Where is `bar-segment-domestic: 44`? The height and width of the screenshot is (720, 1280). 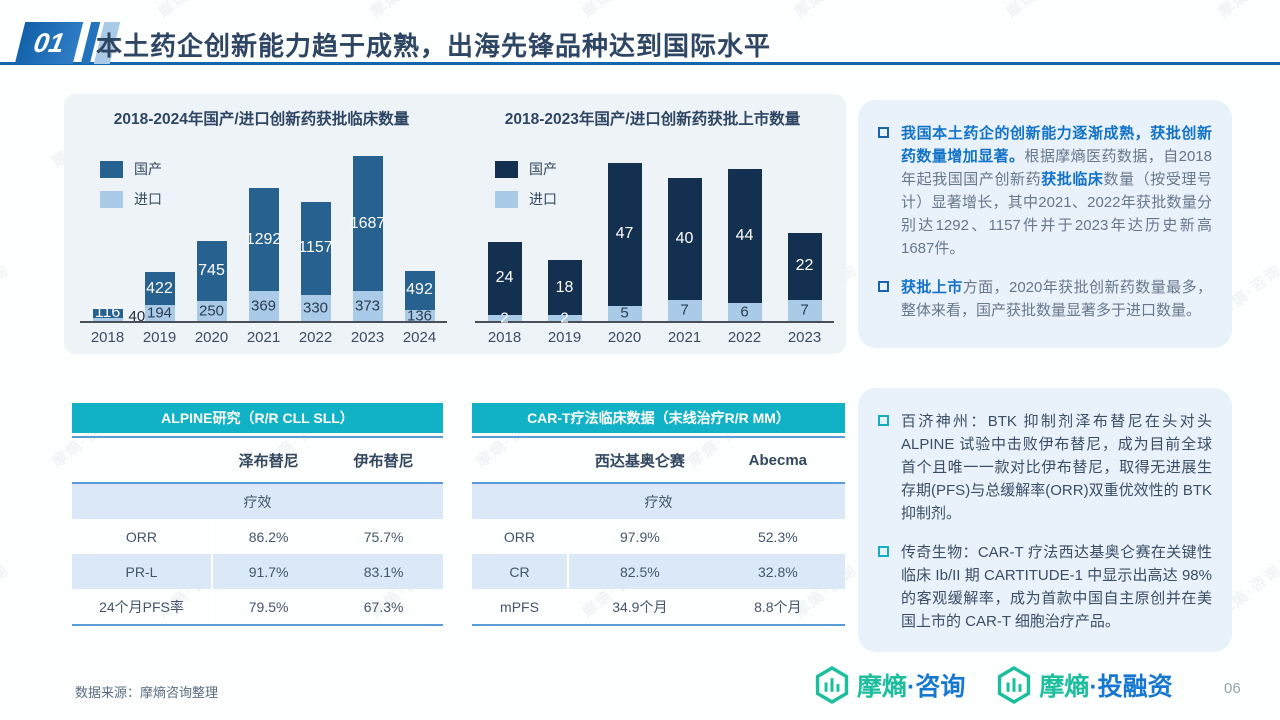
bar-segment-domestic: 44 is located at coordinates (744, 236).